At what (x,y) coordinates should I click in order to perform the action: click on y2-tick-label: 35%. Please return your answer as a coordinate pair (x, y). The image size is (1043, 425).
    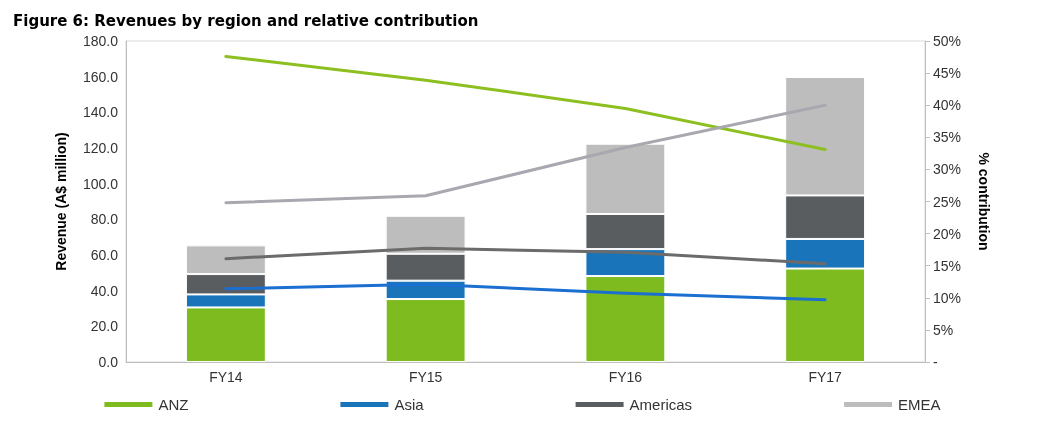
    Looking at the image, I should click on (947, 137).